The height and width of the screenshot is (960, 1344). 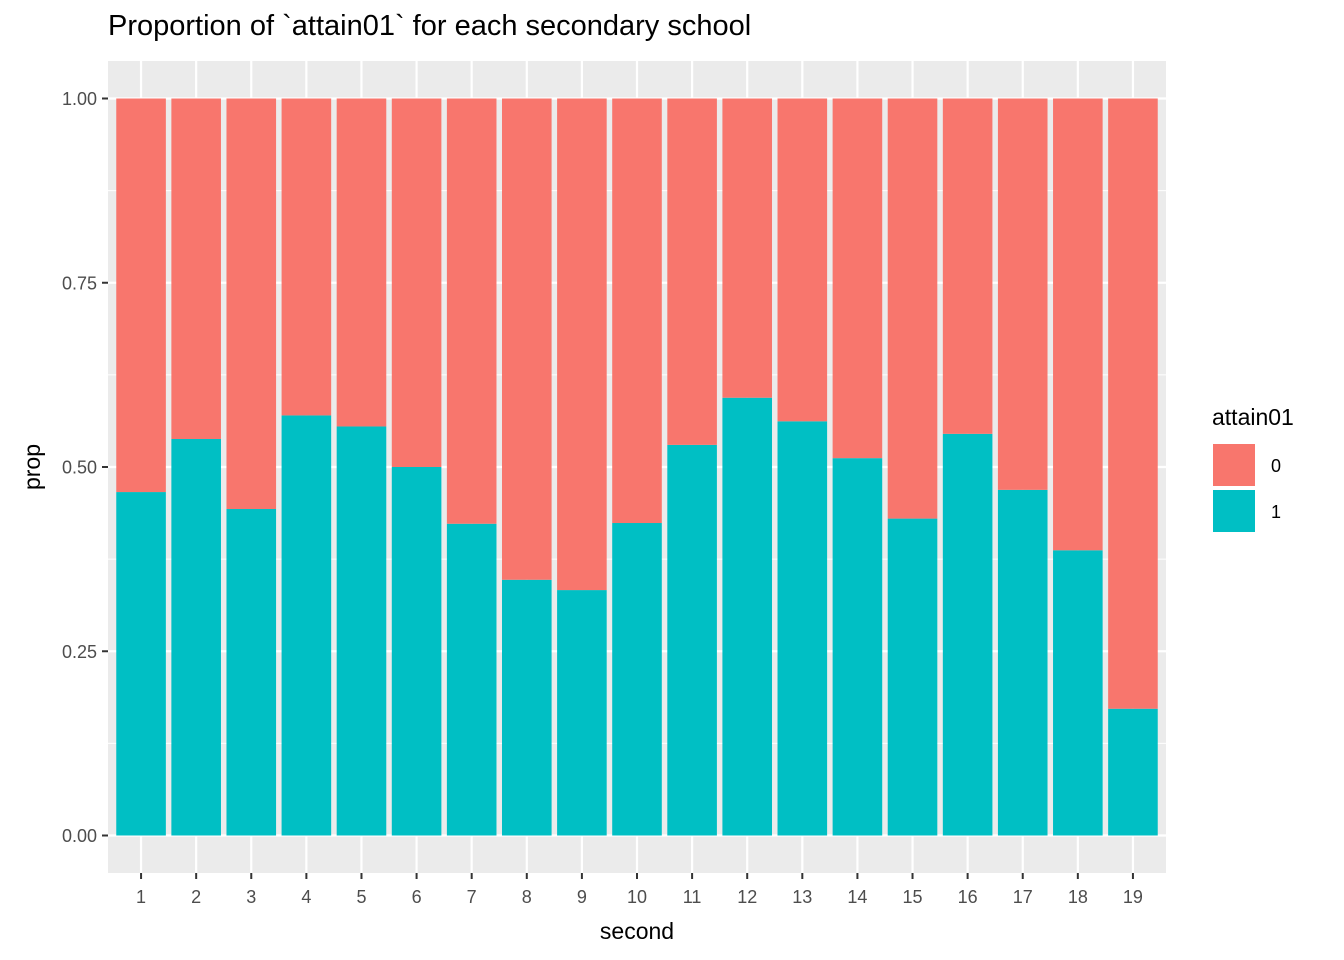 I want to click on x-tick-label: 15, so click(x=913, y=897).